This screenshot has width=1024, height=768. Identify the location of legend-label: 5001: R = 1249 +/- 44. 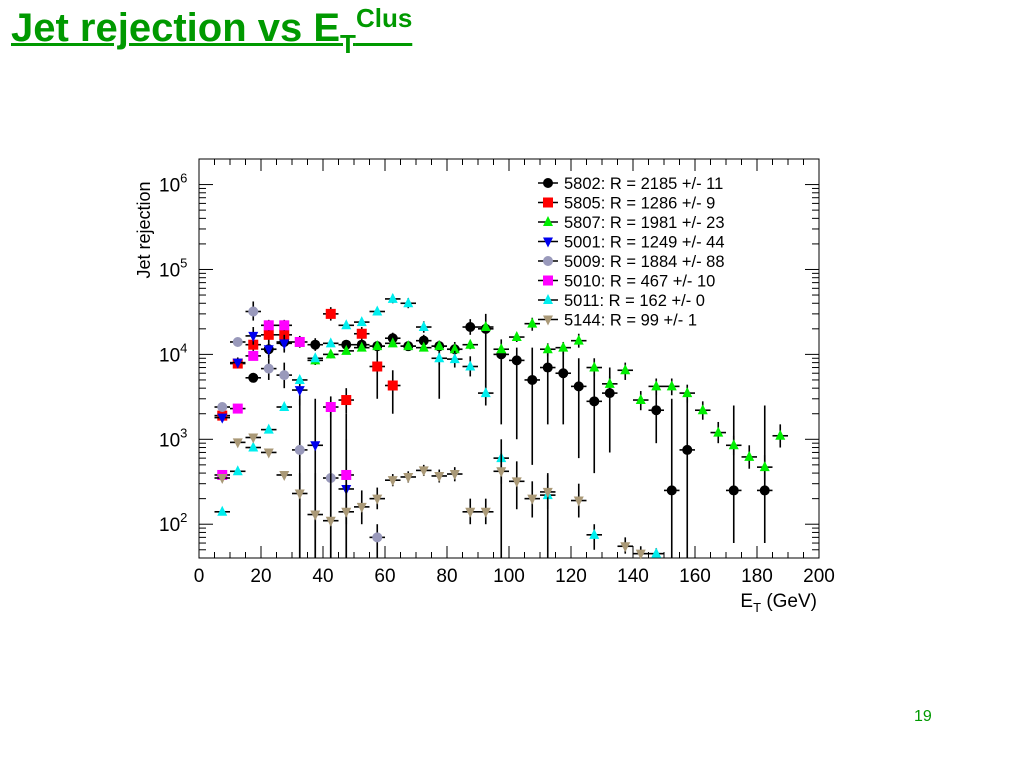
(644, 243).